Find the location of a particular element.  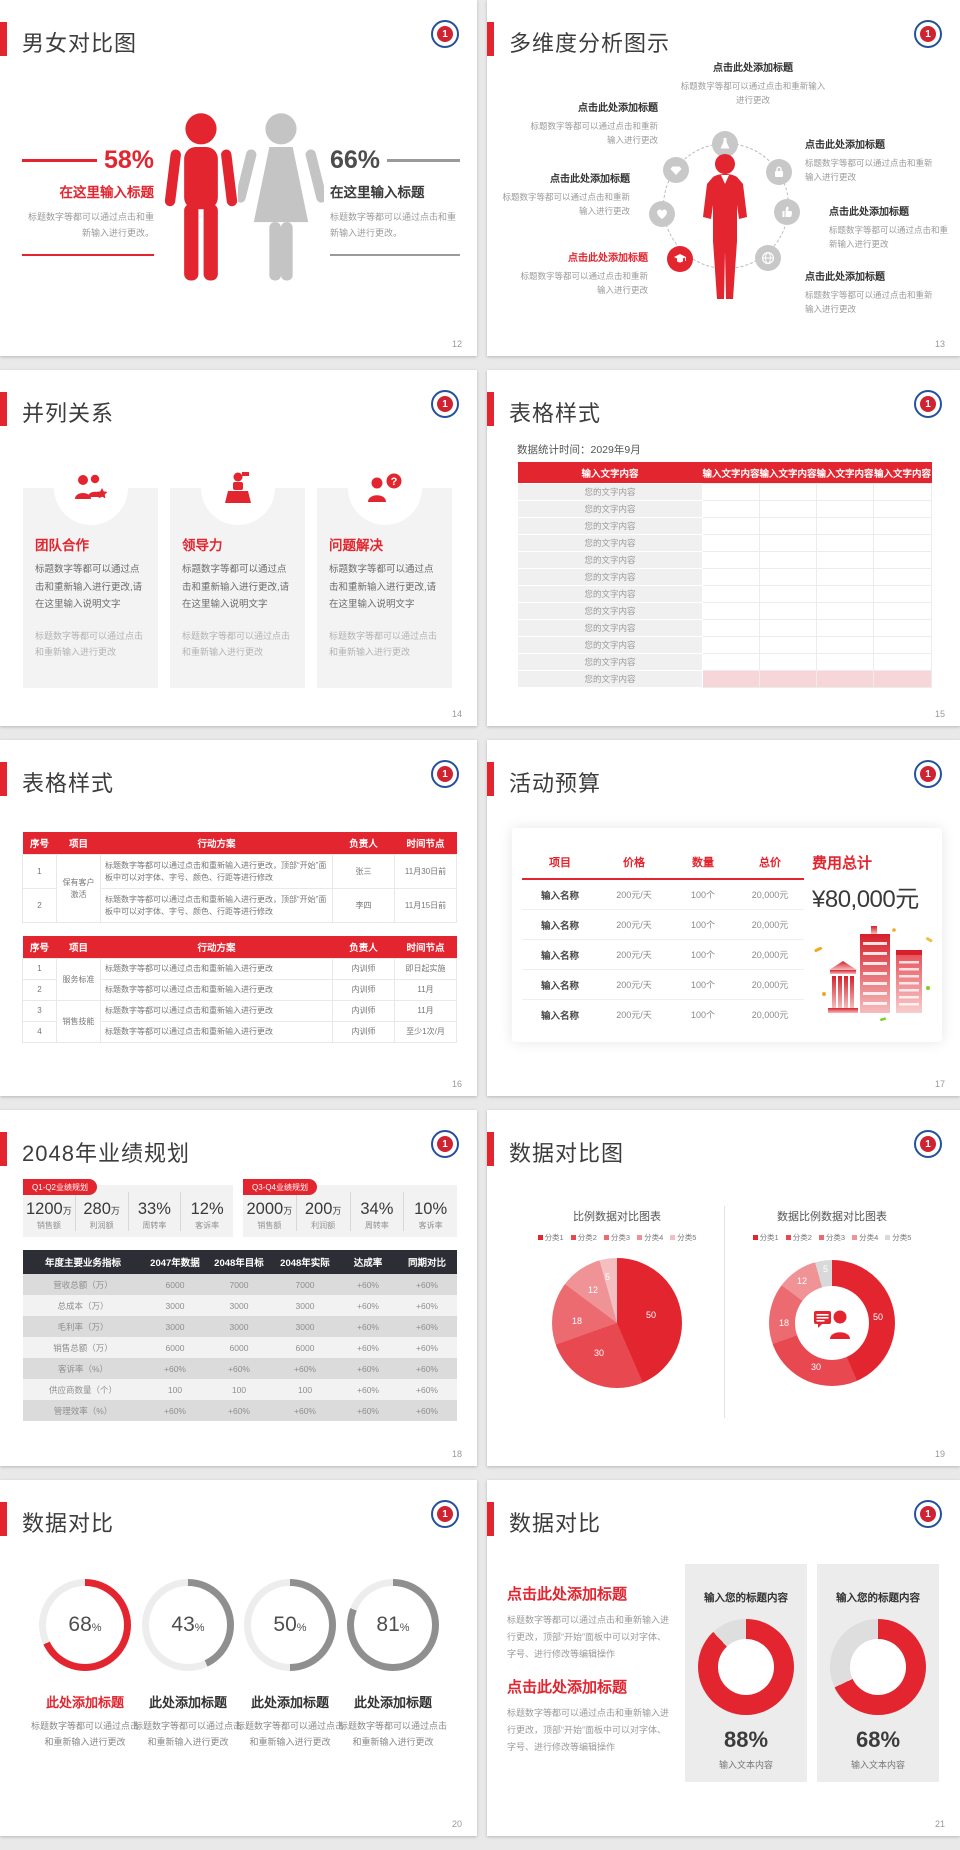

feature-title: 点击此处添加标题 is located at coordinates (869, 212).